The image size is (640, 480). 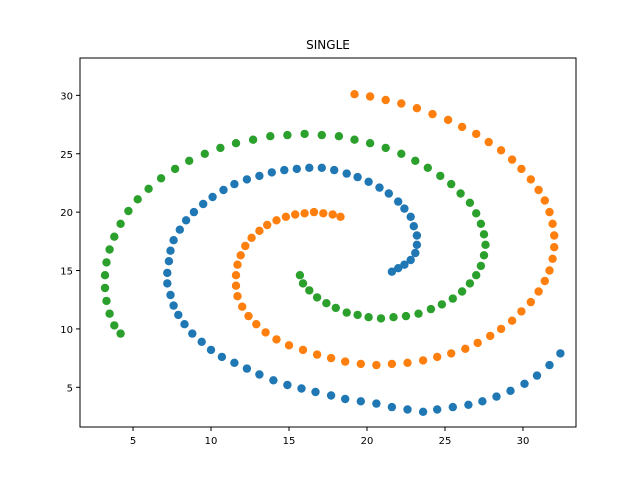 I want to click on y-tick-label-0: 5, so click(x=70, y=388).